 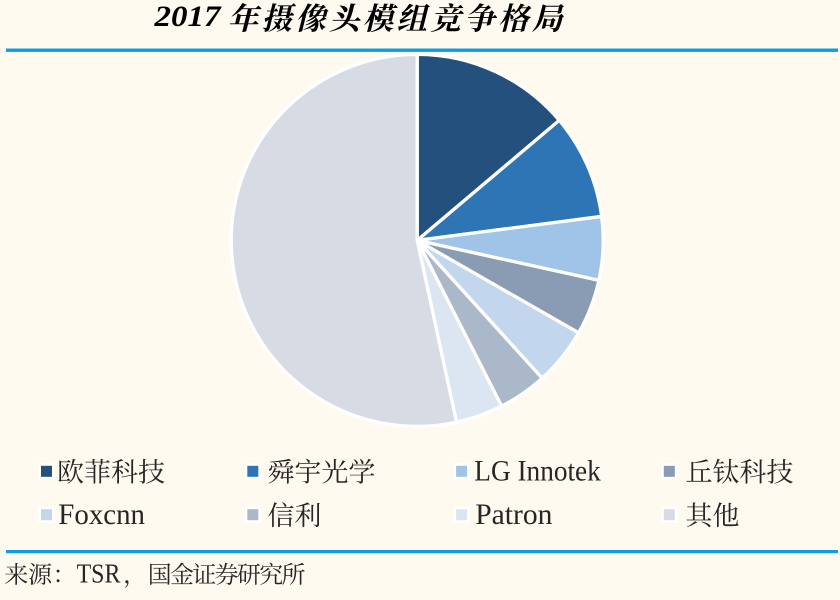 What do you see at coordinates (537, 470) in the screenshot?
I see `svg-text: LG Innotek` at bounding box center [537, 470].